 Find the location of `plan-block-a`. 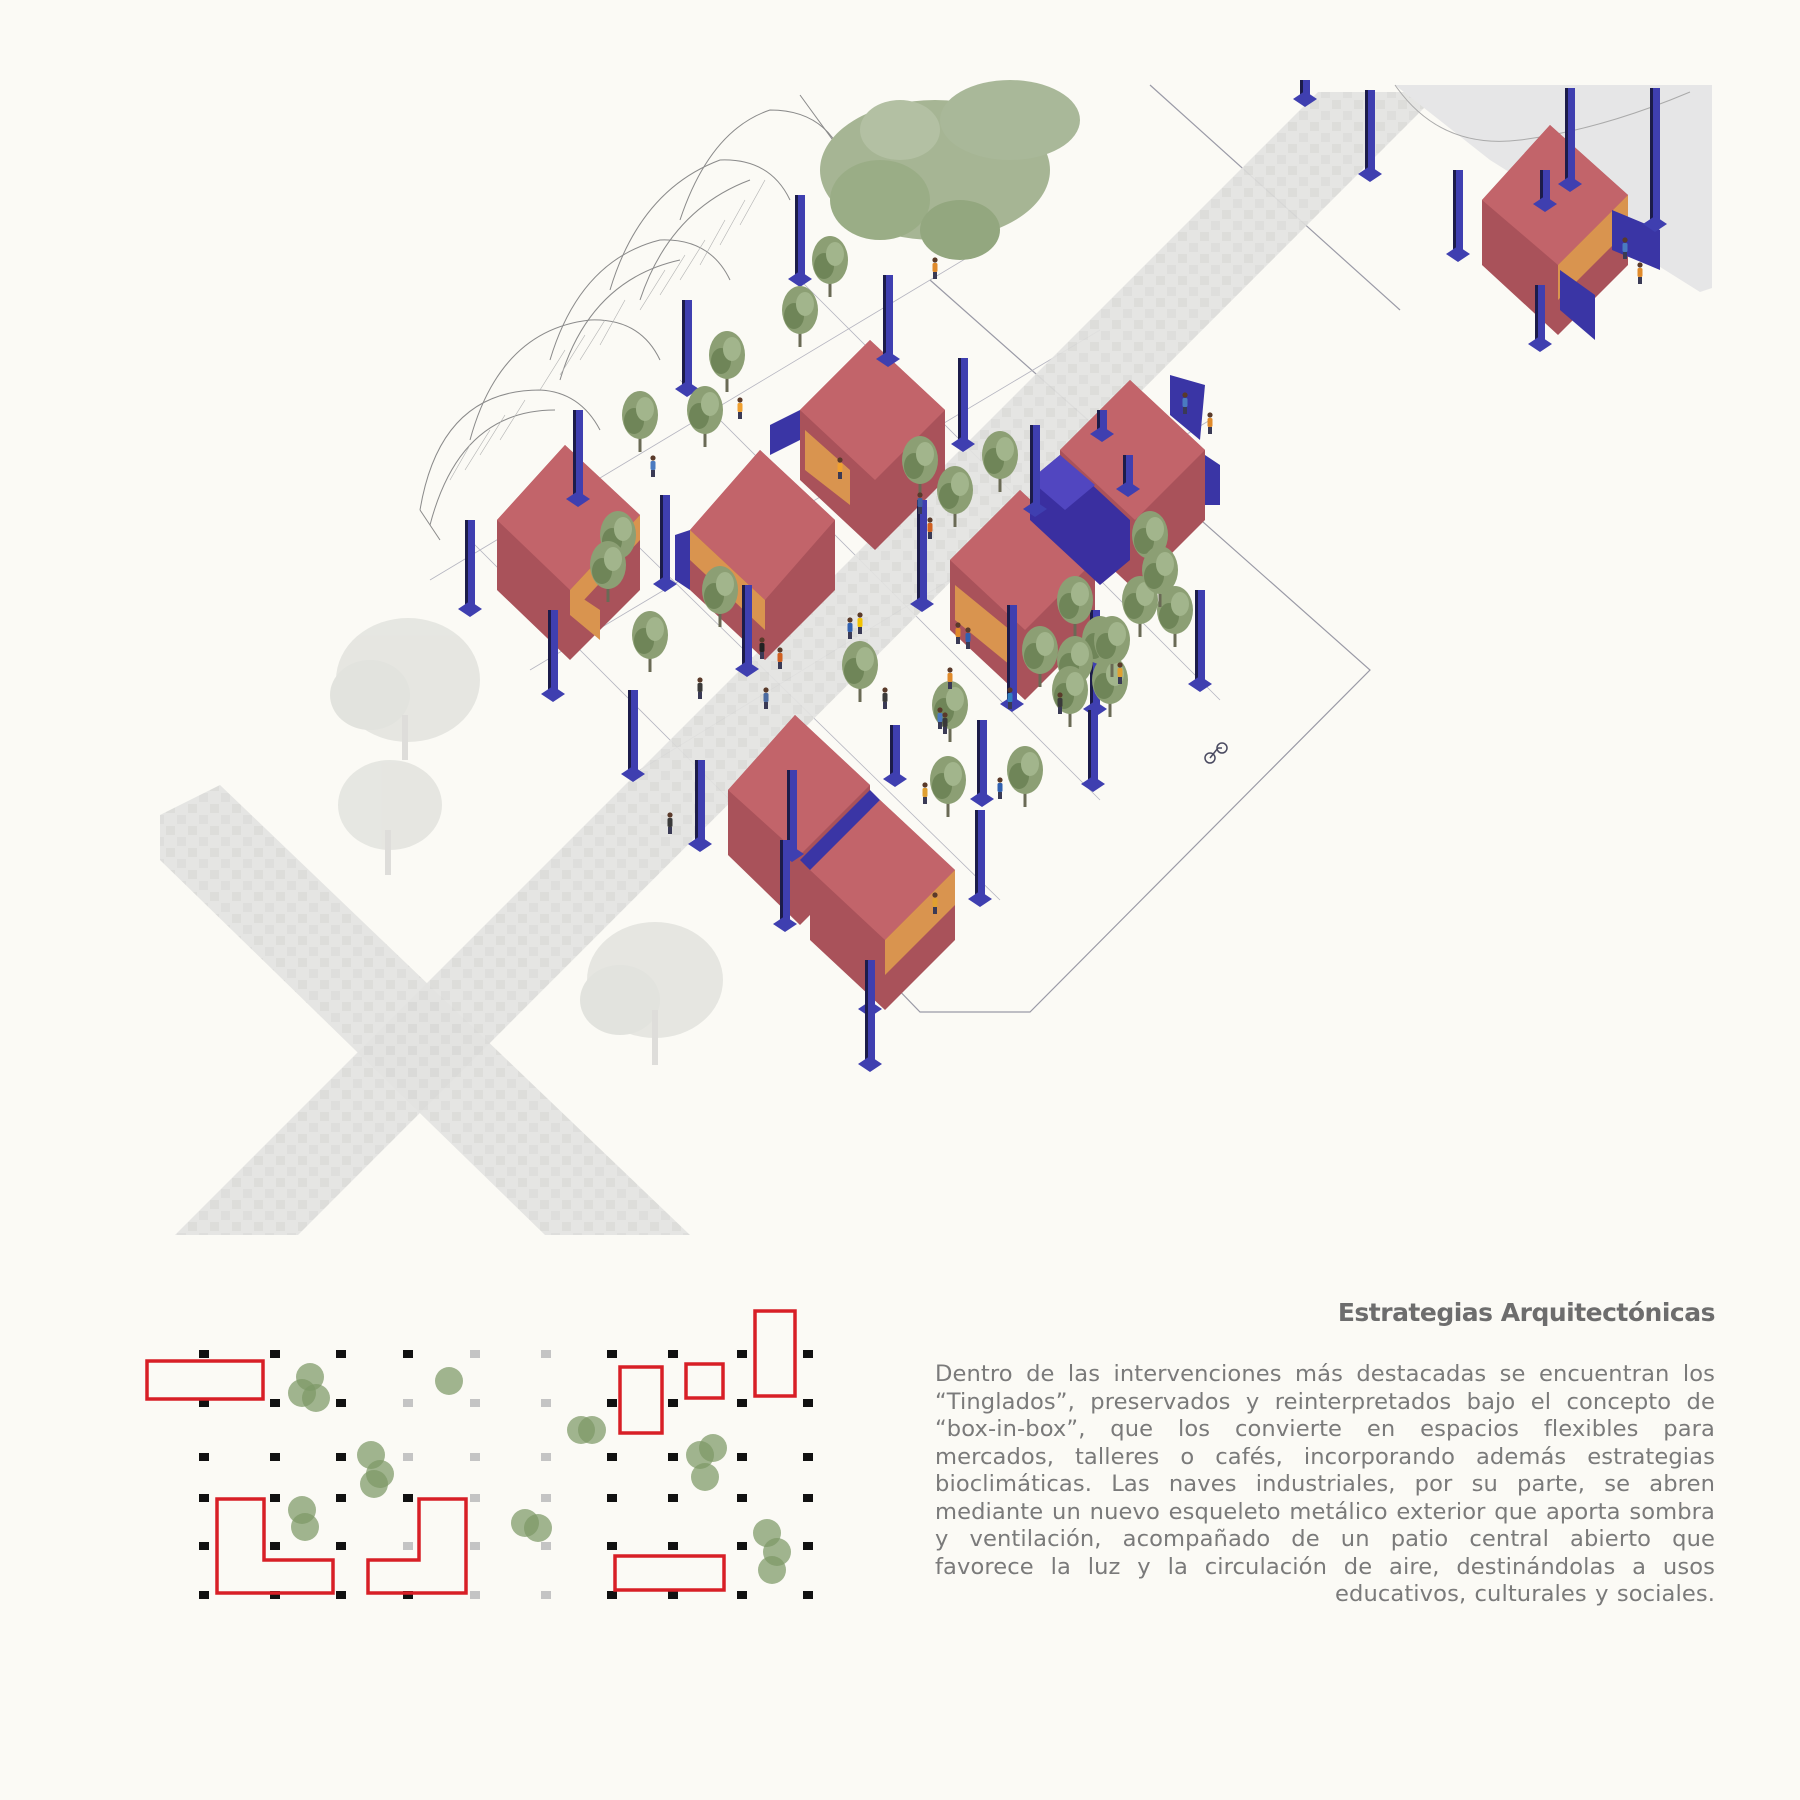

plan-block-a is located at coordinates (205, 1380).